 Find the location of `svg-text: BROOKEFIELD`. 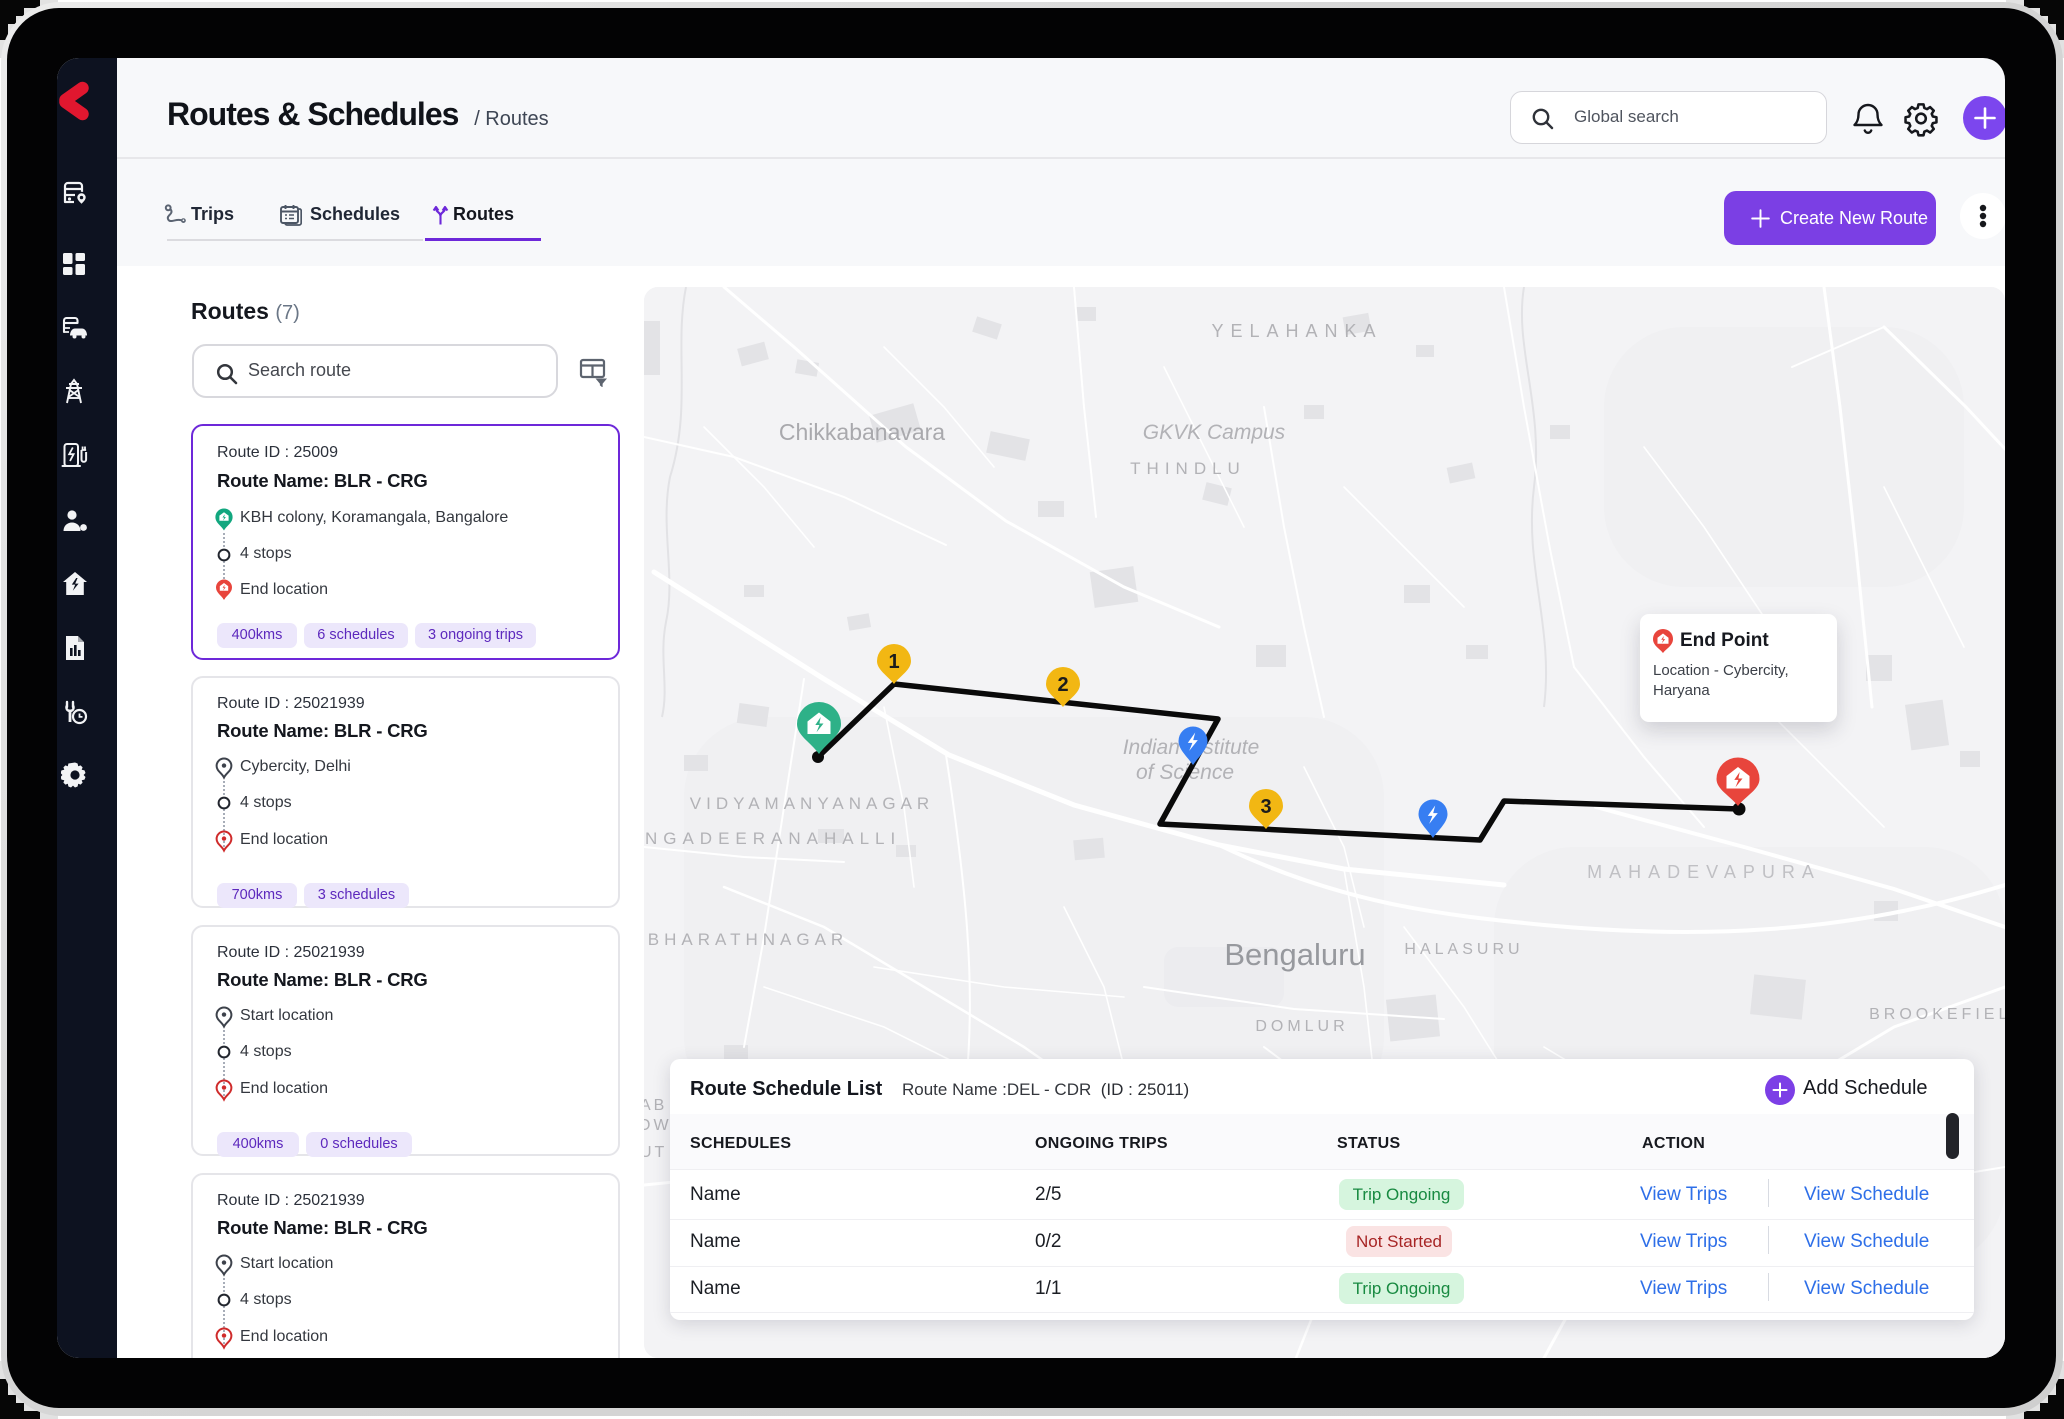

svg-text: BROOKEFIELD is located at coordinates (1937, 1014).